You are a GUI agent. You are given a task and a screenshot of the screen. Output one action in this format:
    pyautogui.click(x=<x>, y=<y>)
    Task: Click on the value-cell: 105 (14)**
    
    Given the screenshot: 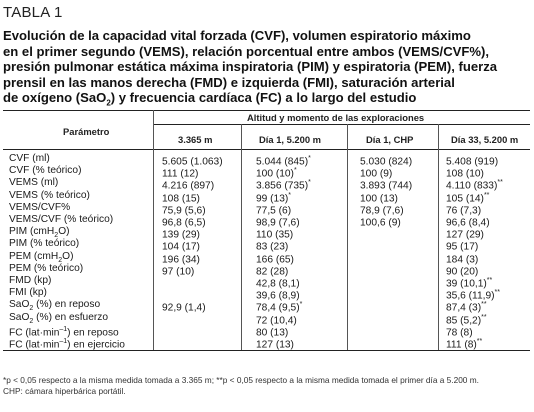 What is the action you would take?
    pyautogui.click(x=467, y=198)
    